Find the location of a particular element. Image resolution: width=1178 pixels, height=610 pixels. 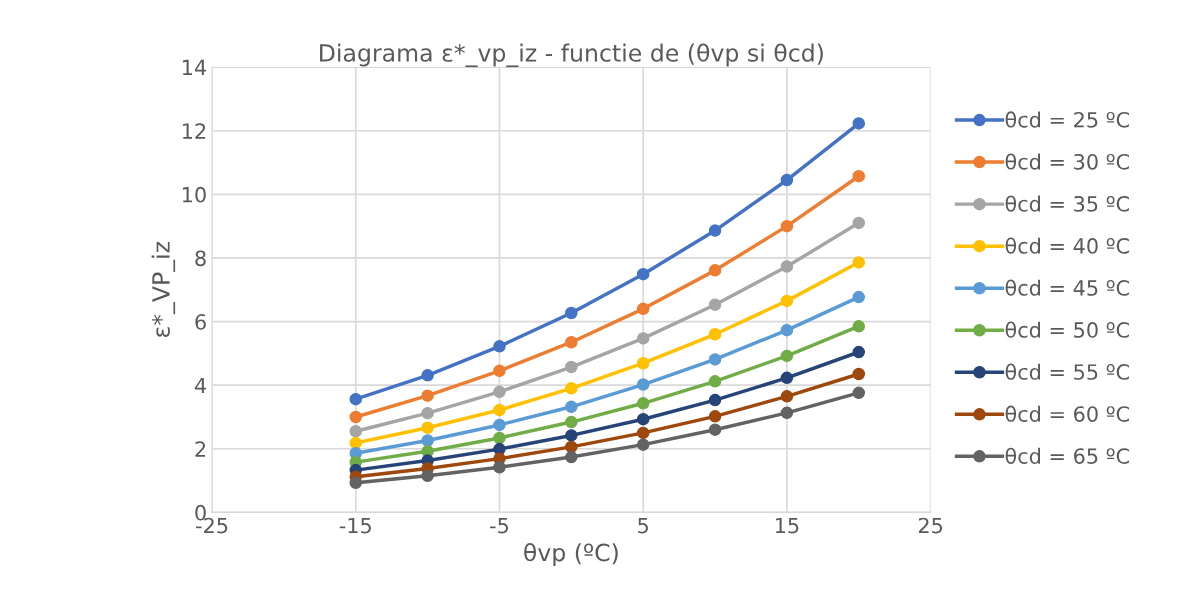

y-tick-label: 4 is located at coordinates (200, 385).